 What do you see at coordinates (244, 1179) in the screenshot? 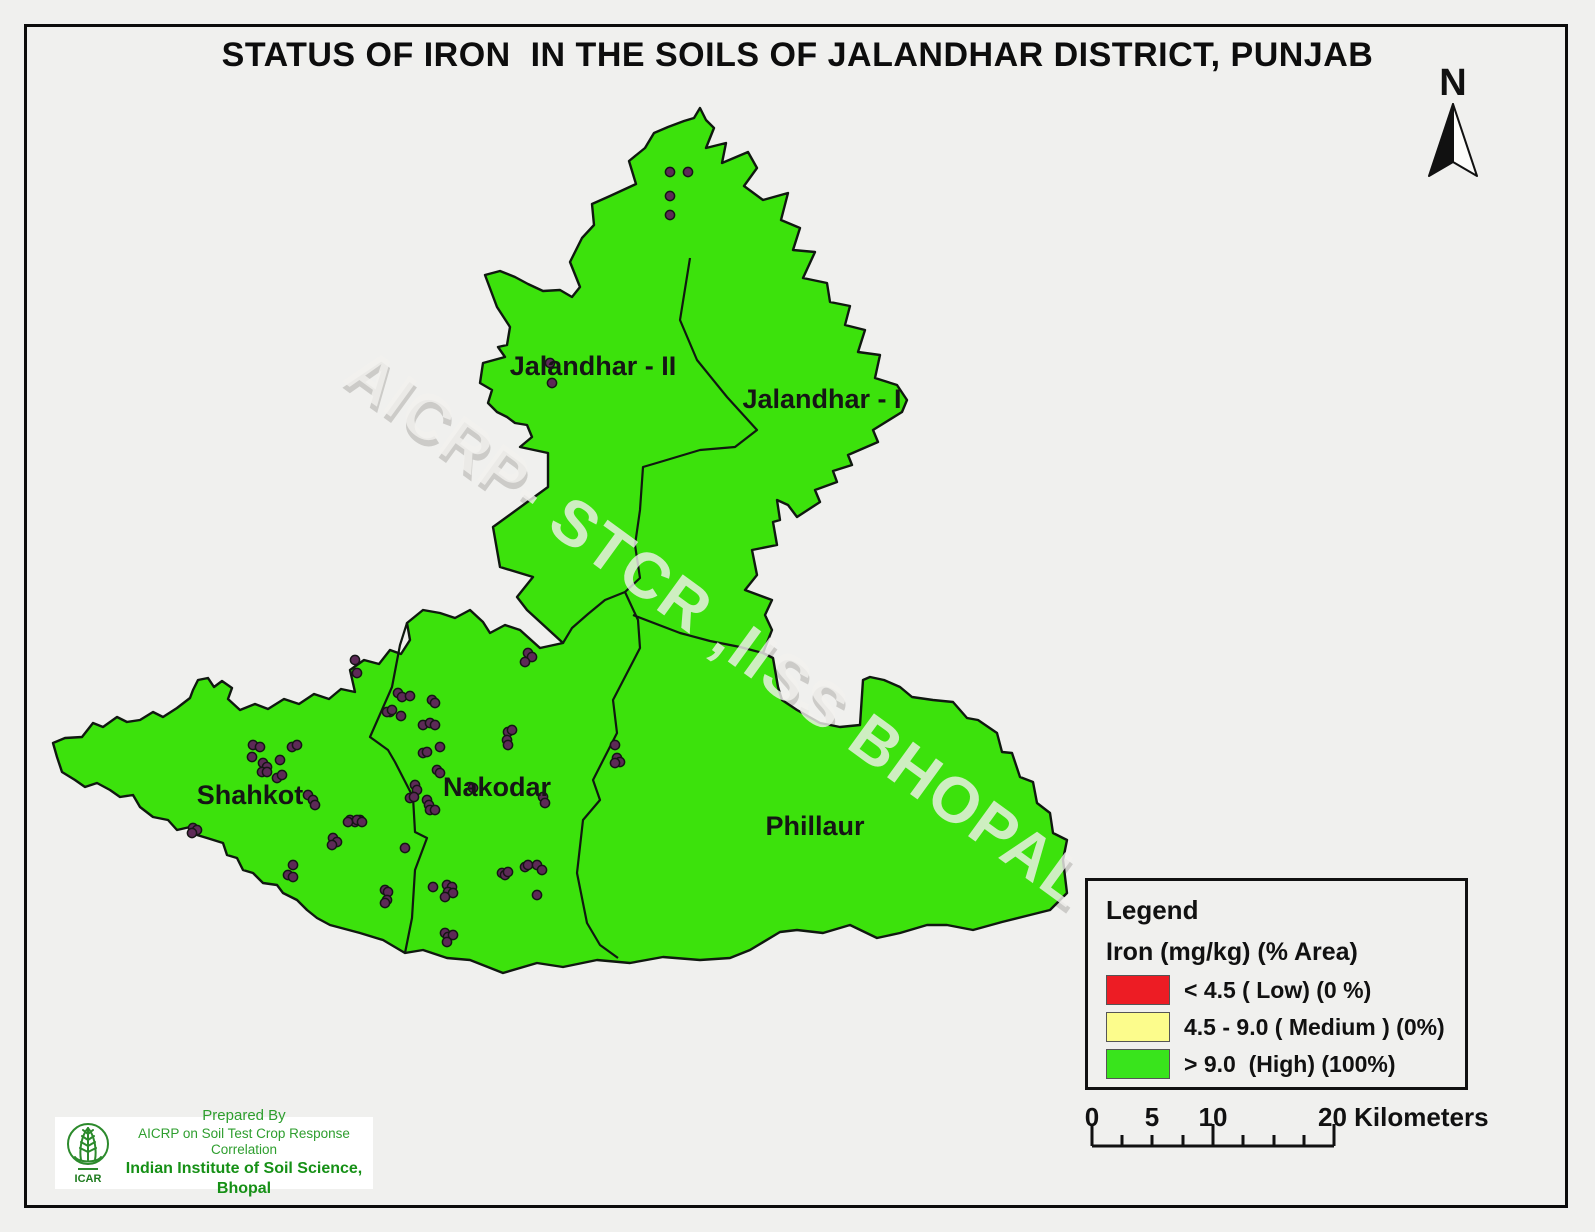
I see `attribution-line-3: Indian Institute of Soil Science, Bhopal` at bounding box center [244, 1179].